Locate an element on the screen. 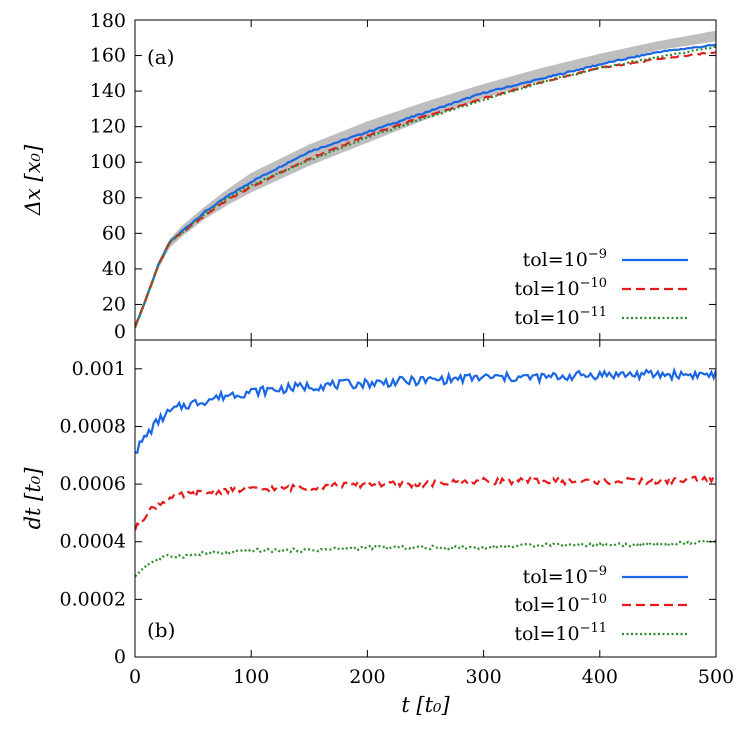 This screenshot has width=746, height=746. y-tick-label: 180 is located at coordinates (108, 21).